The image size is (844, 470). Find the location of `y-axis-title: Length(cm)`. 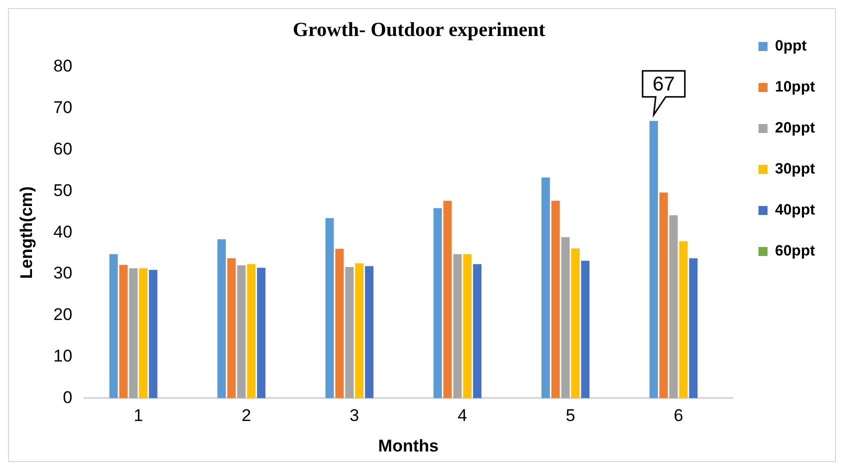

y-axis-title: Length(cm) is located at coordinates (26, 232).